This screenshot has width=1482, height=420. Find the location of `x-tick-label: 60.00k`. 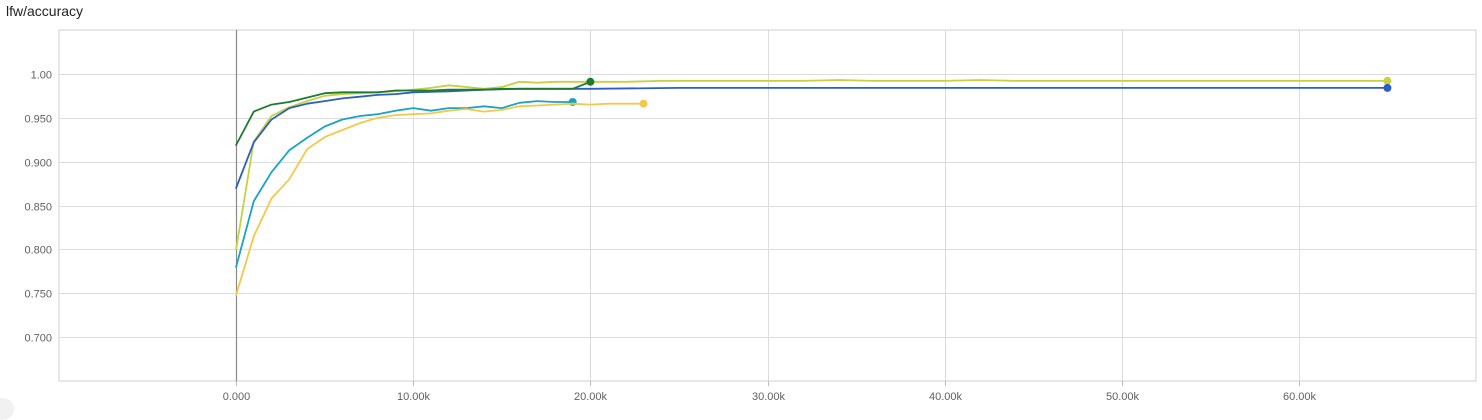

x-tick-label: 60.00k is located at coordinates (1300, 397).